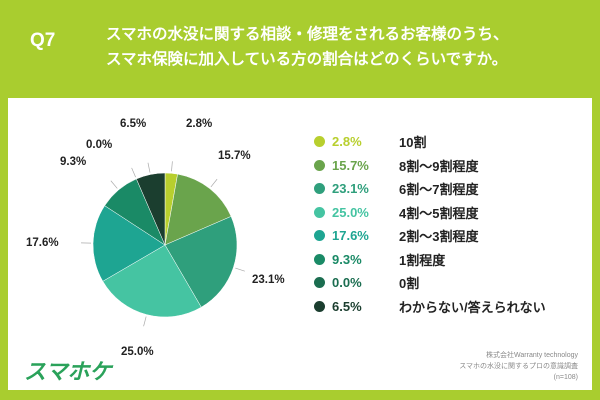  I want to click on legend-label: わからない/答えられない, so click(472, 307).